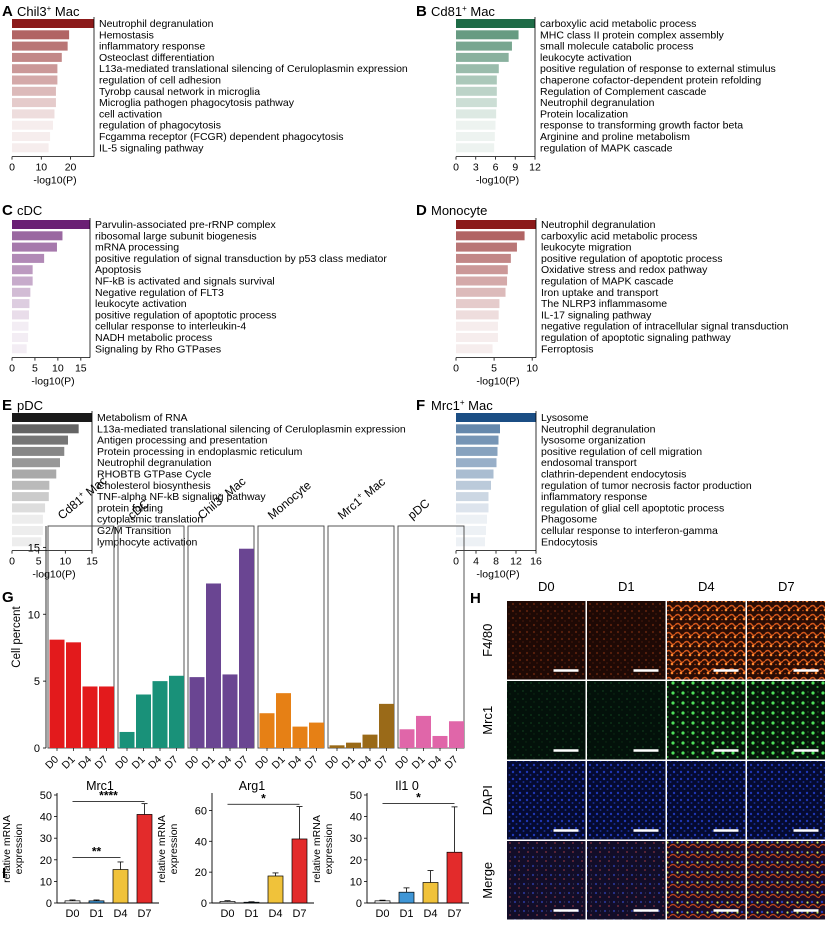 Image resolution: width=825 pixels, height=935 pixels. Describe the element at coordinates (4, 873) in the screenshot. I see `panel-letter-I: I` at that location.